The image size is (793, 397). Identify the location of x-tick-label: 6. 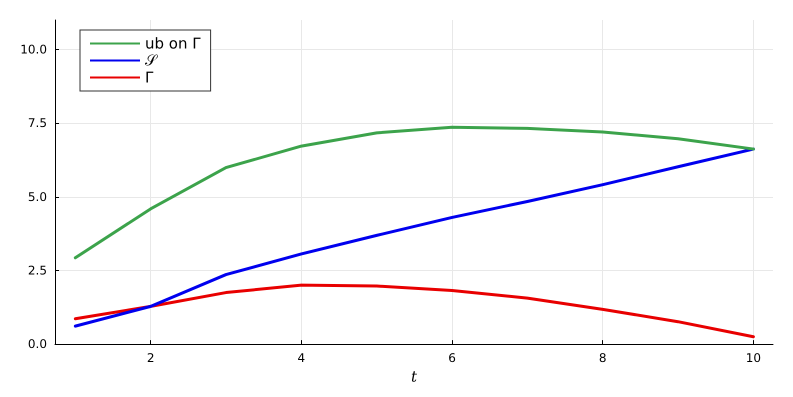
(452, 358).